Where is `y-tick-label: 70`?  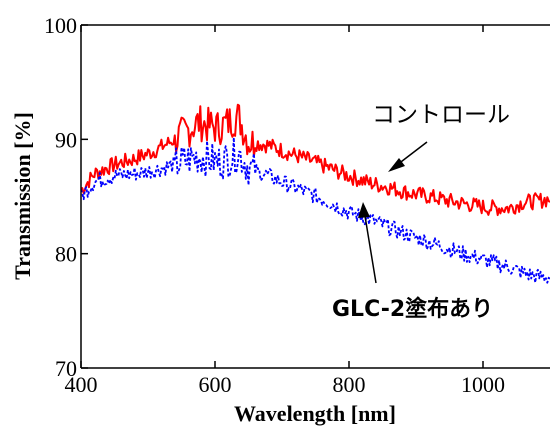 y-tick-label: 70 is located at coordinates (66, 368).